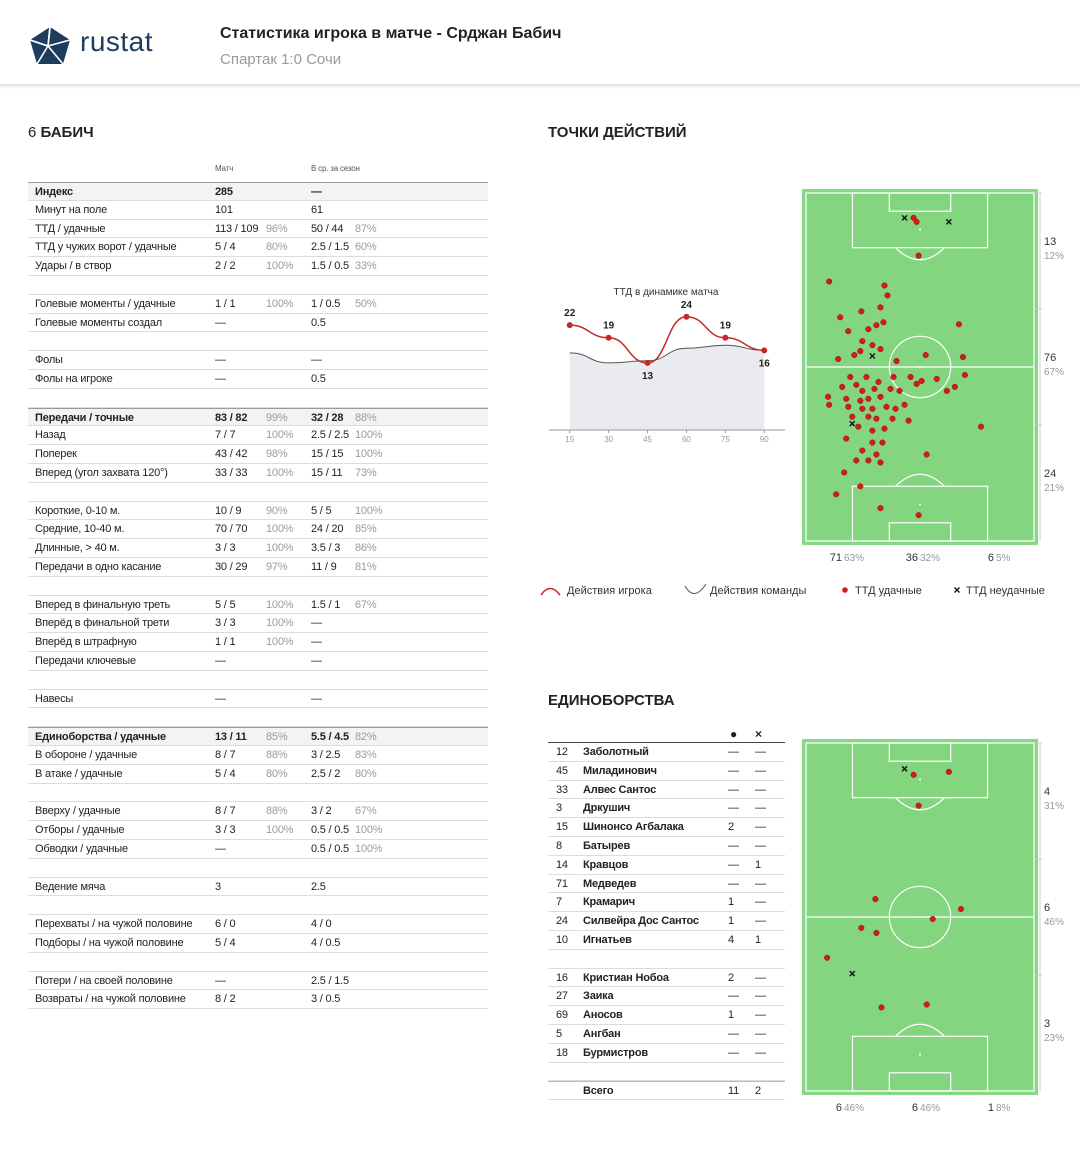 The image size is (1080, 1174). Describe the element at coordinates (114, 924) in the screenshot. I see `stats-label: Перехваты / на чужой половине` at that location.